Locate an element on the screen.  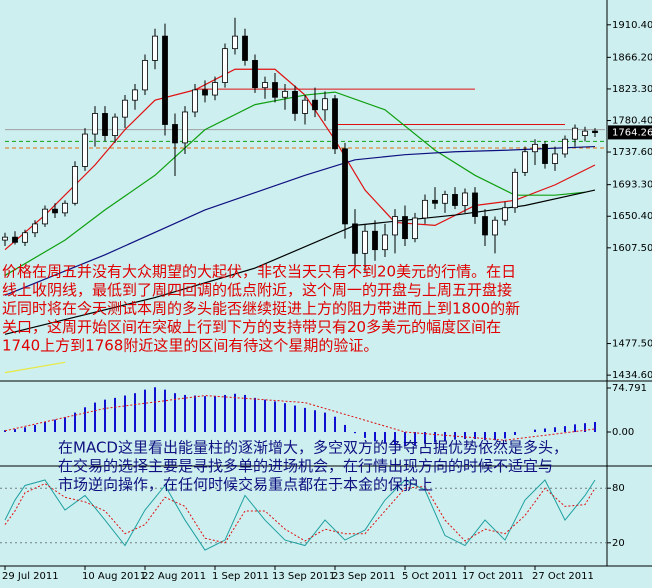
annotation-line: 在交易的选择主要是寻找多单的进场机会，在行情出现方向的时候不适宜与 is located at coordinates (305, 466).